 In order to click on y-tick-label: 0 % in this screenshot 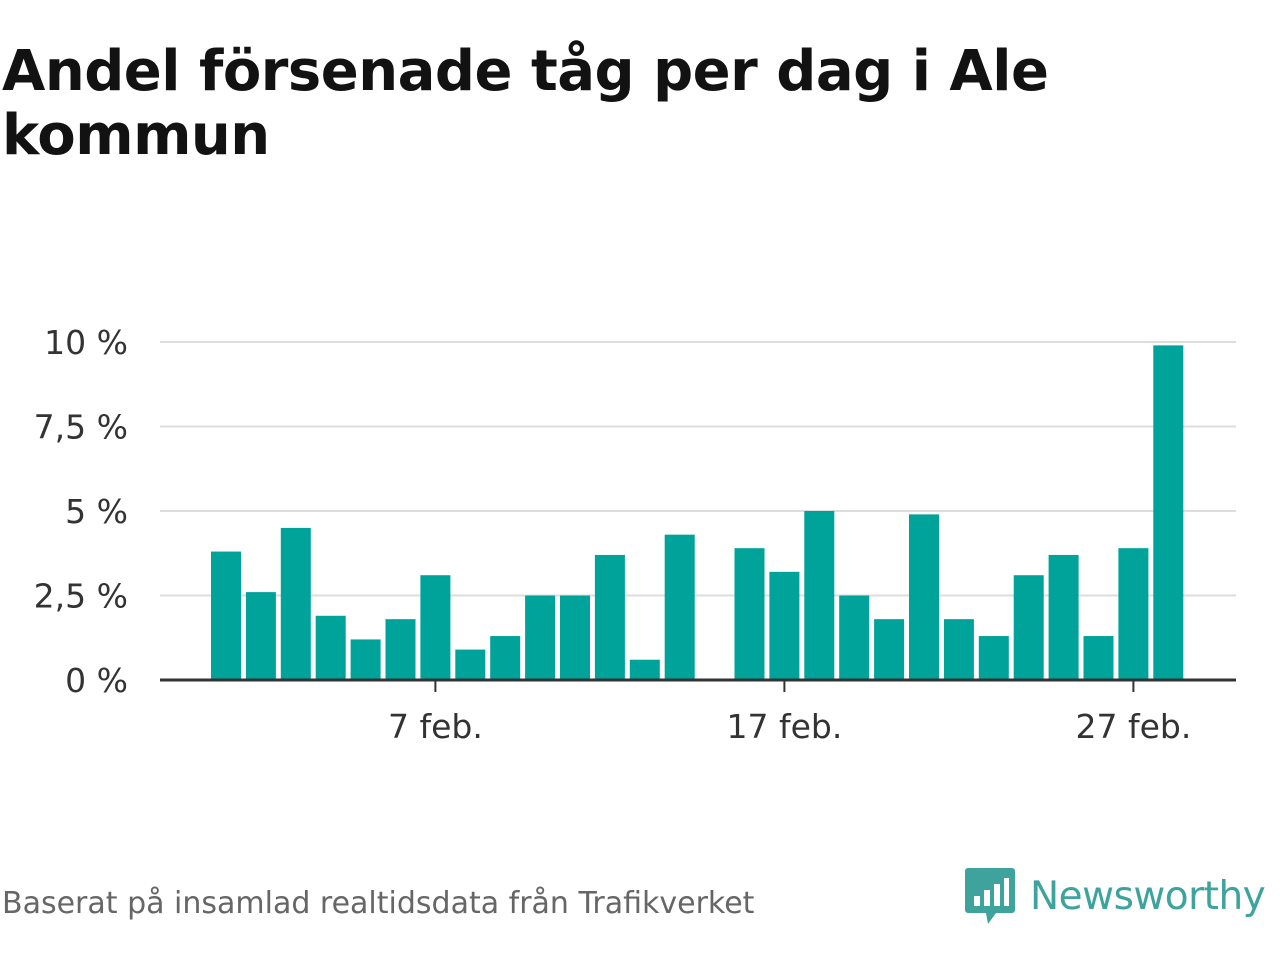, I will do `click(96, 680)`.